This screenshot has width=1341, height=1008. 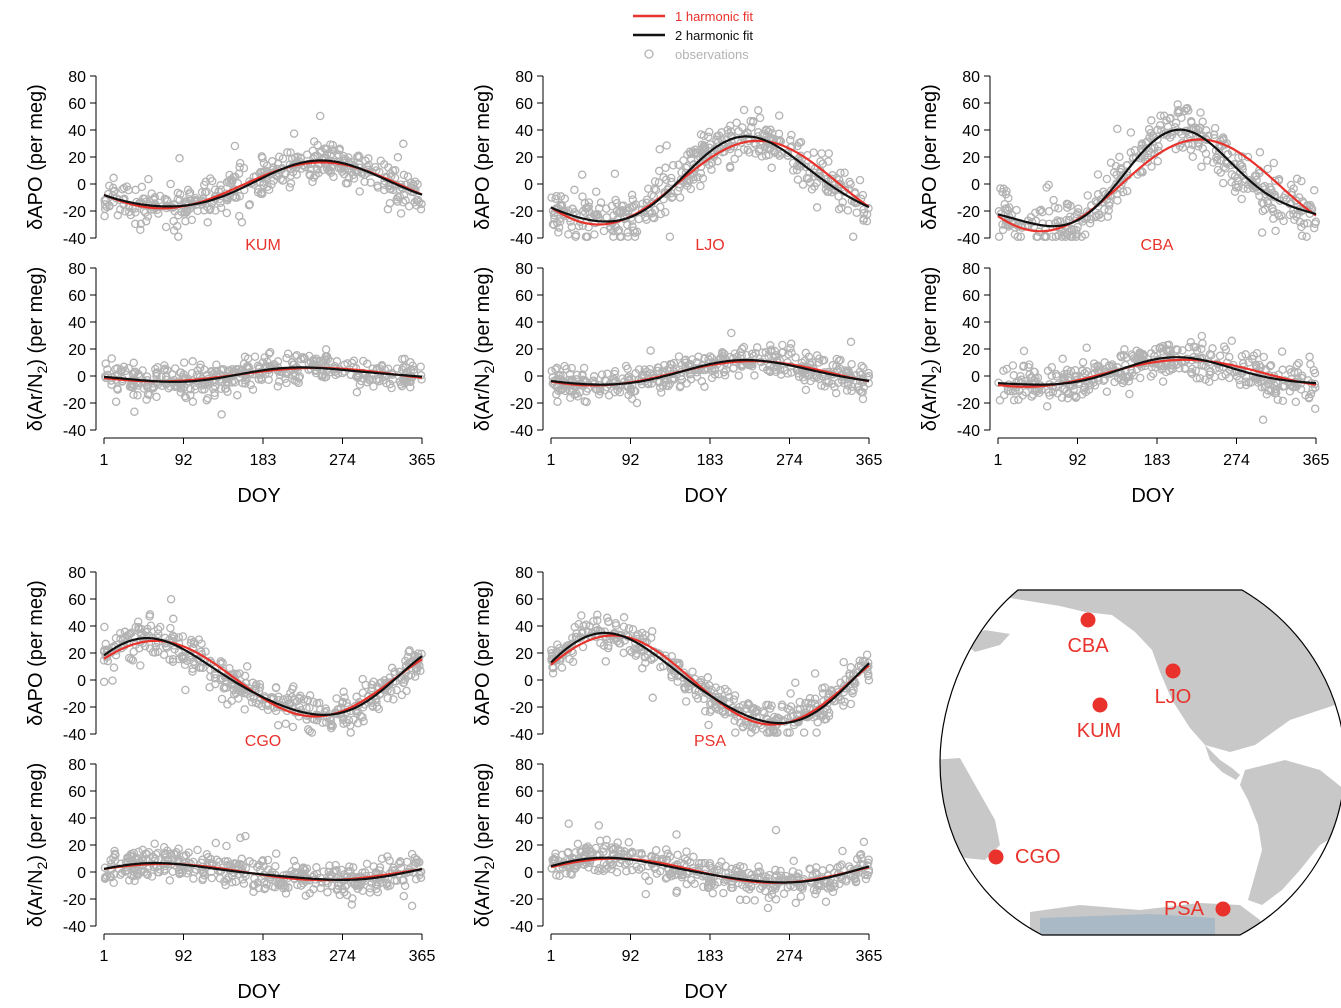 What do you see at coordinates (998, 460) in the screenshot?
I see `x-tick-label: 1` at bounding box center [998, 460].